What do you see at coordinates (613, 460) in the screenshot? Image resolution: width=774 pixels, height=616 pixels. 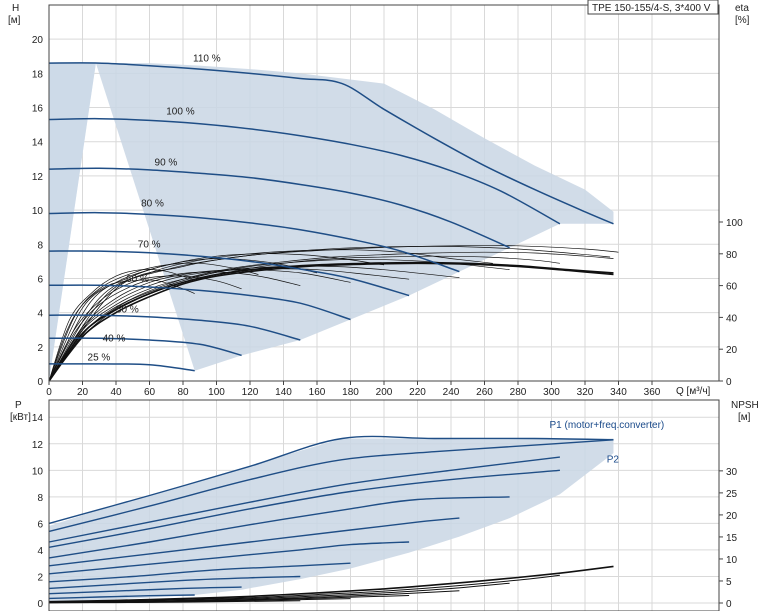 I see `power-series-label: P2` at bounding box center [613, 460].